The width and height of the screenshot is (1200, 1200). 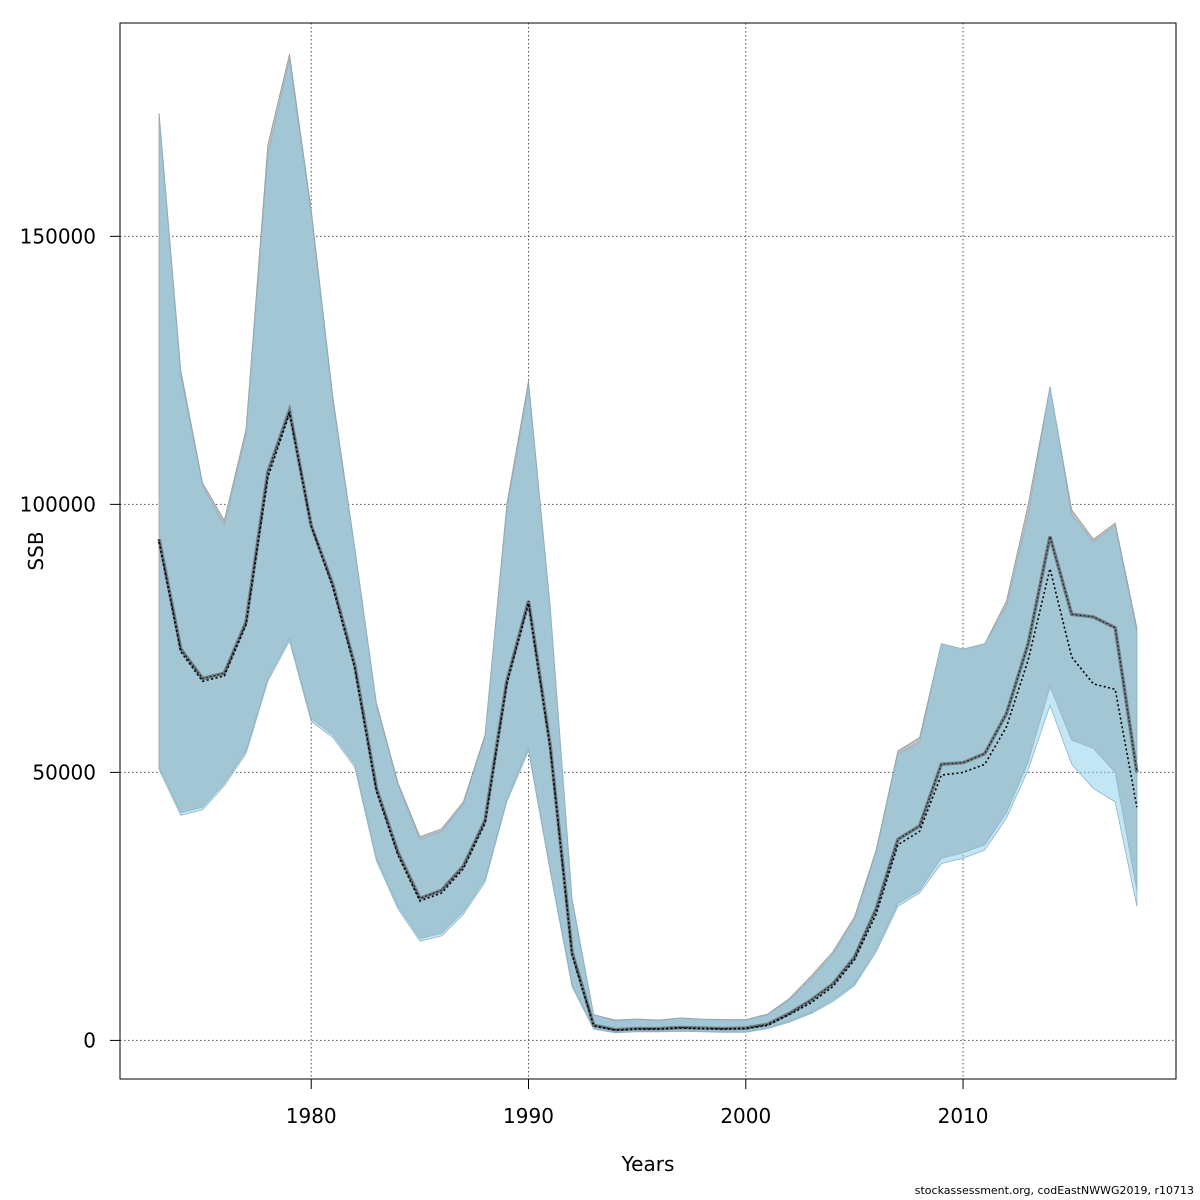 What do you see at coordinates (745, 1116) in the screenshot?
I see `x-tick-label: 2000` at bounding box center [745, 1116].